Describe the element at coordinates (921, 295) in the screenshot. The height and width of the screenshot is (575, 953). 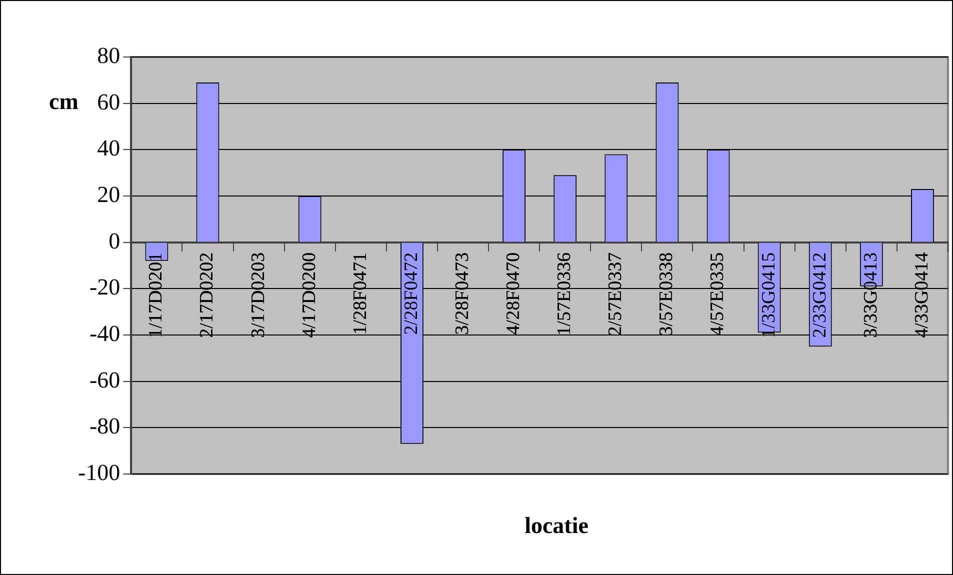
I see `x-tick-label: 4/33G0414` at that location.